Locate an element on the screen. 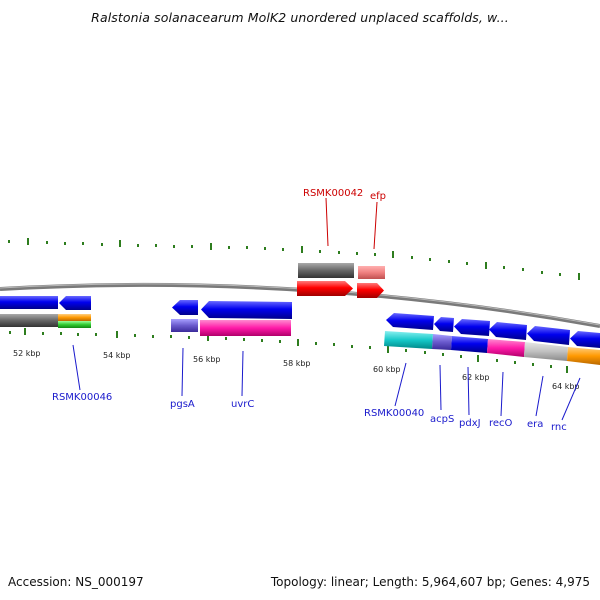 This screenshot has width=600, height=600. gene-cluster-pgsa-uvrc is located at coordinates (231, 318).